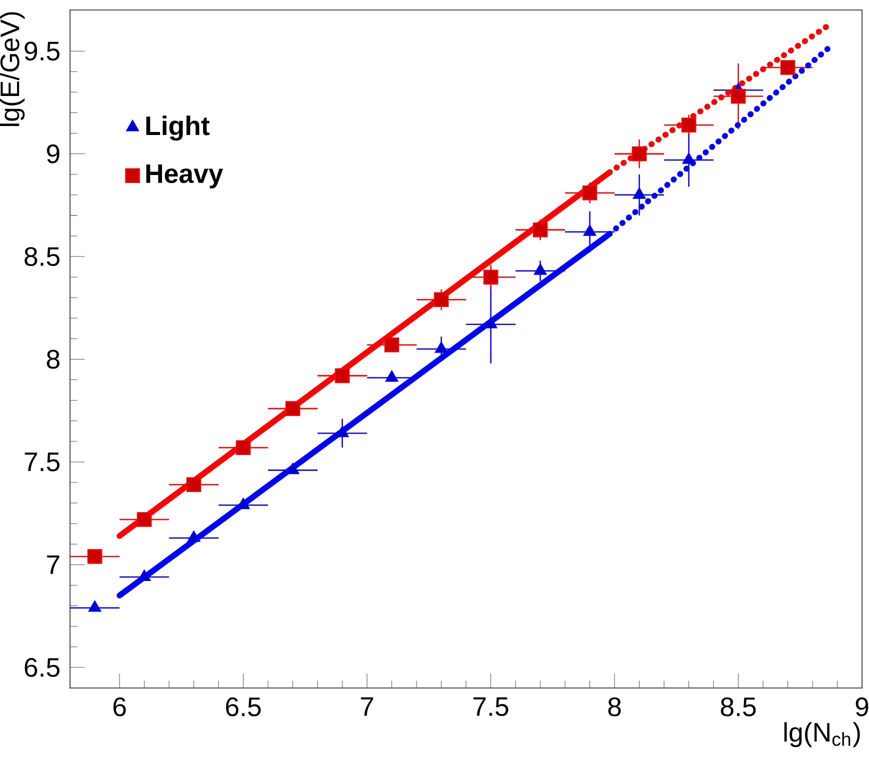  What do you see at coordinates (42, 256) in the screenshot?
I see `y-tick-label: 8.5` at bounding box center [42, 256].